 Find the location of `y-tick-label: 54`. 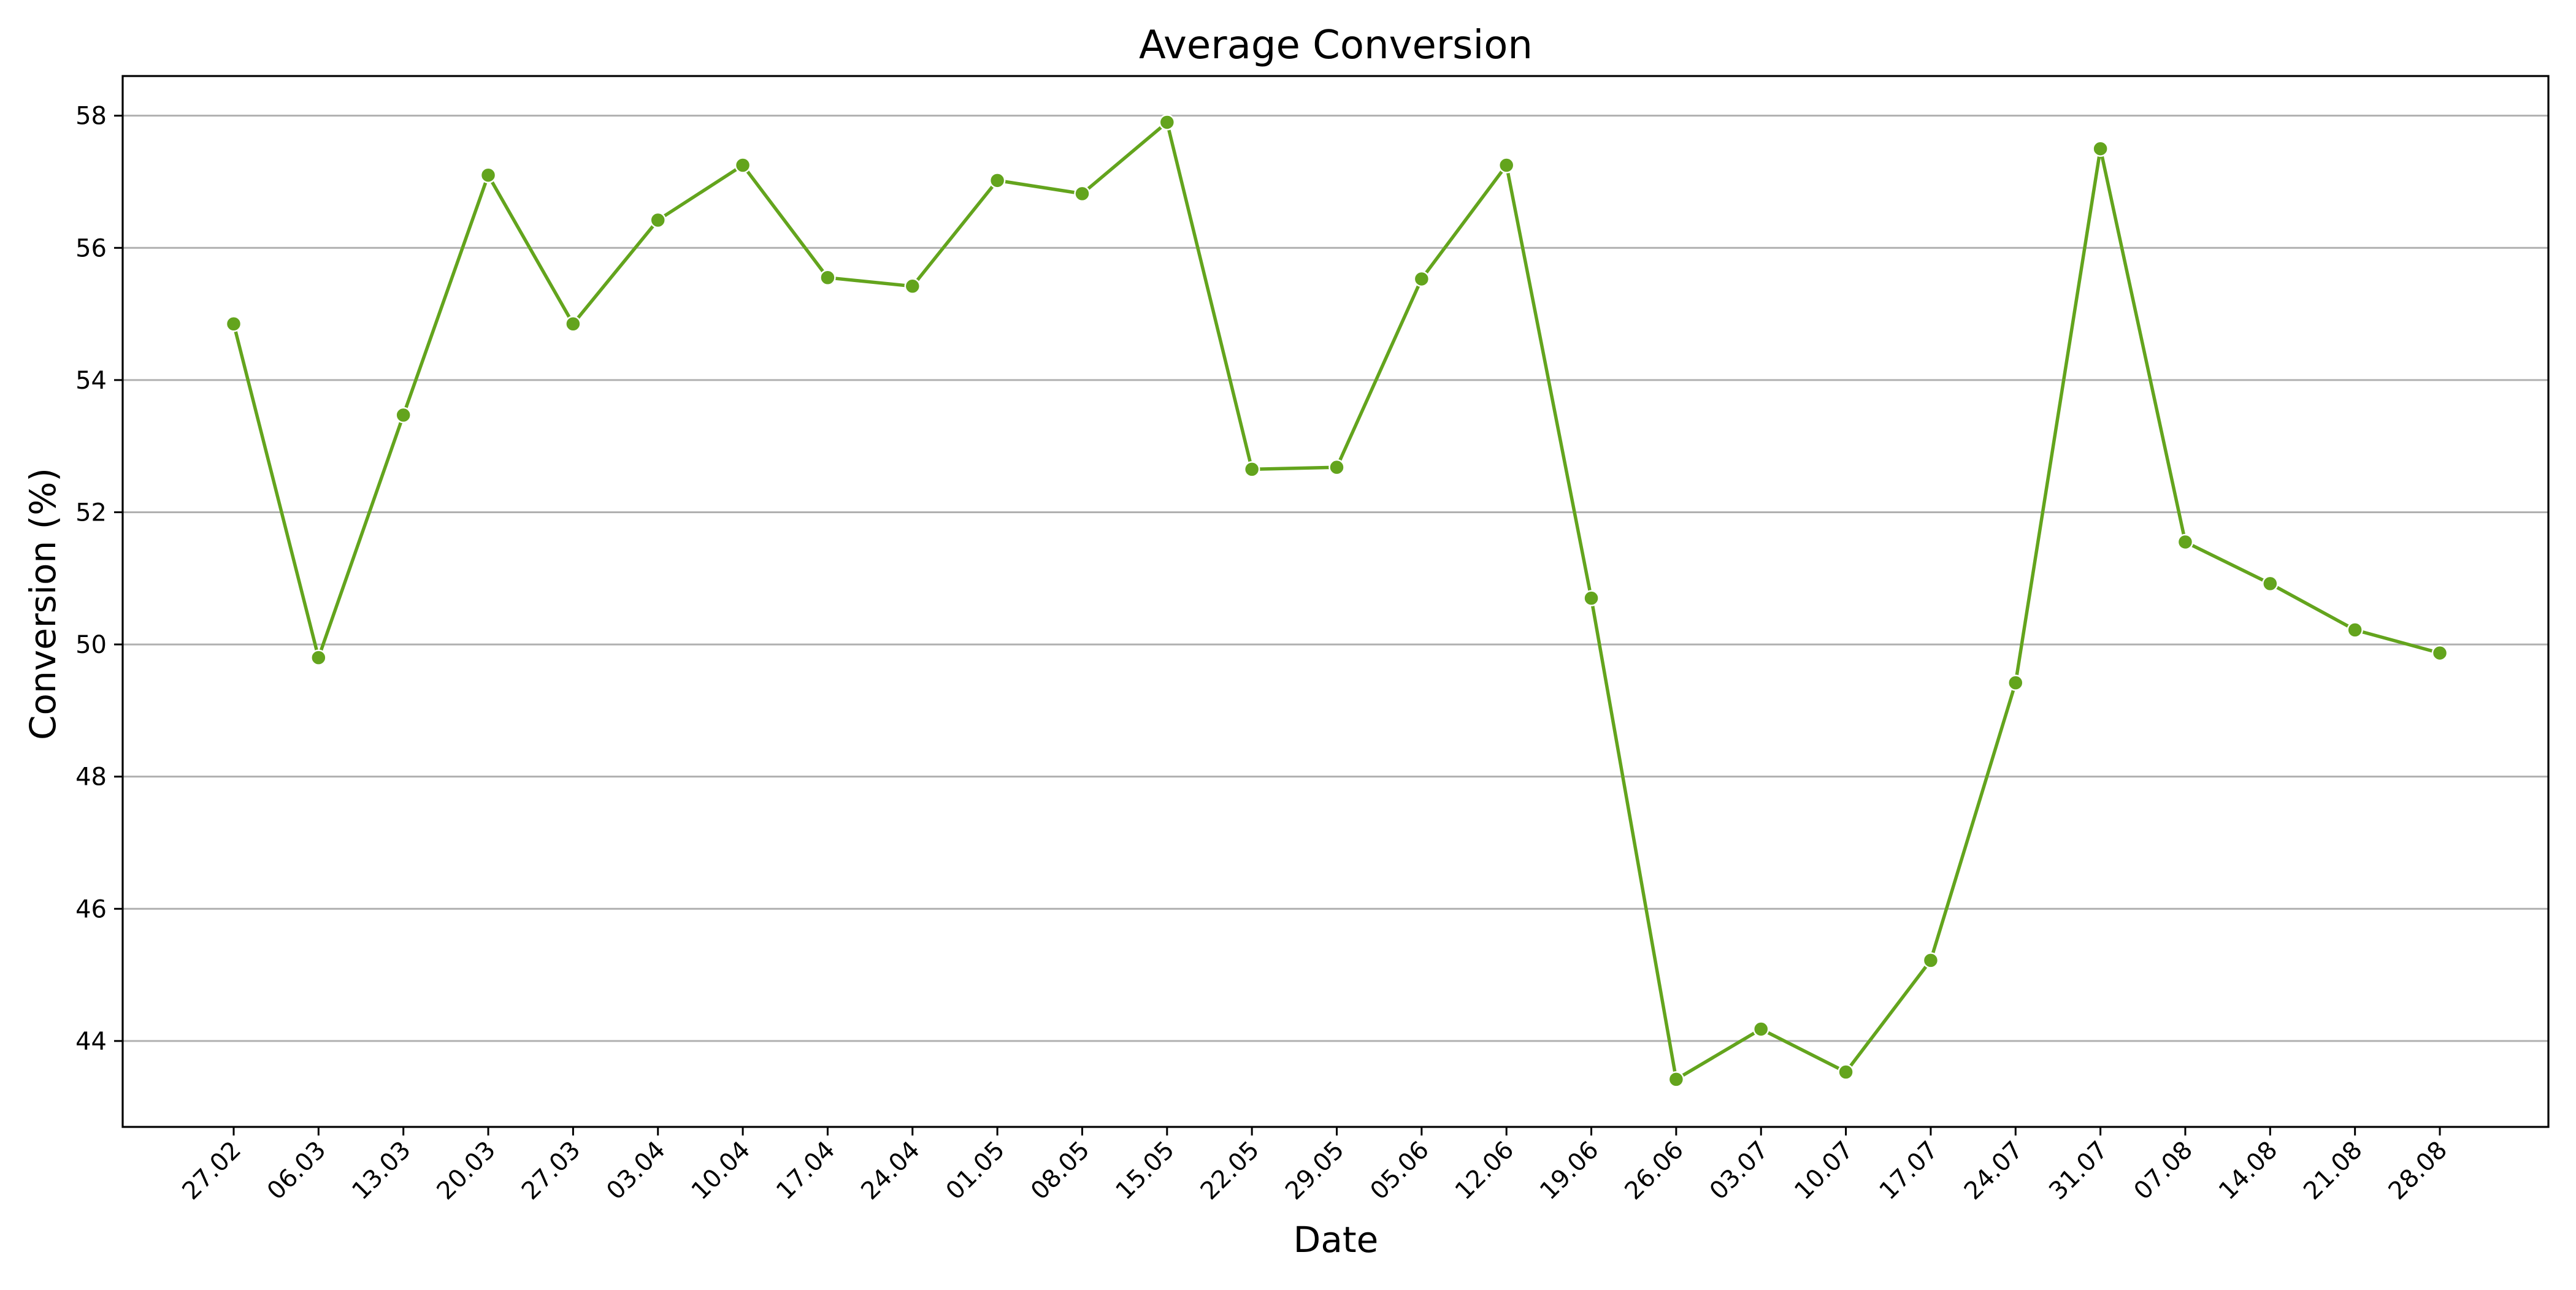

y-tick-label: 54 is located at coordinates (91, 381).